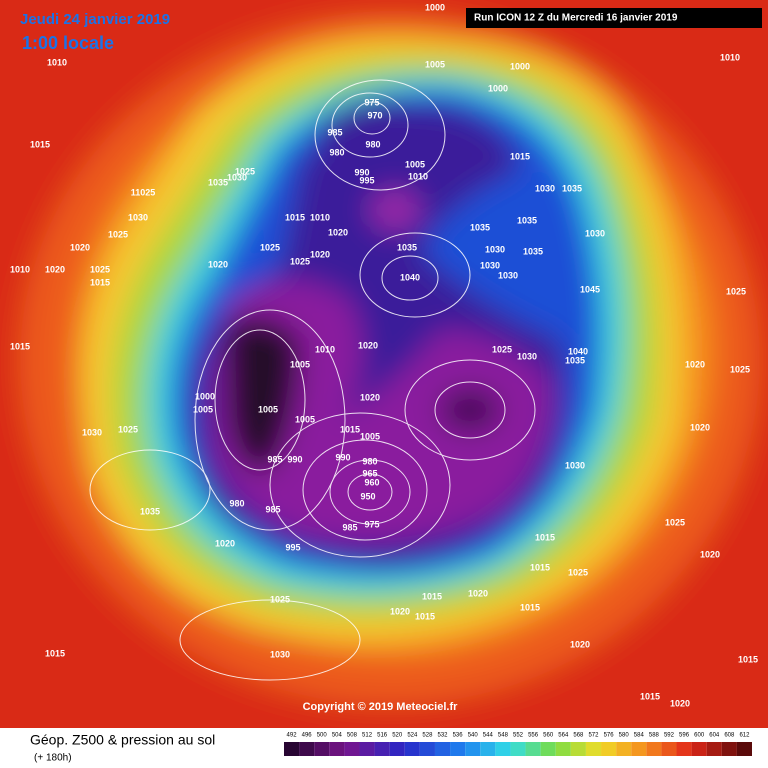  What do you see at coordinates (143, 192) in the screenshot?
I see `pressure-label: 11025` at bounding box center [143, 192].